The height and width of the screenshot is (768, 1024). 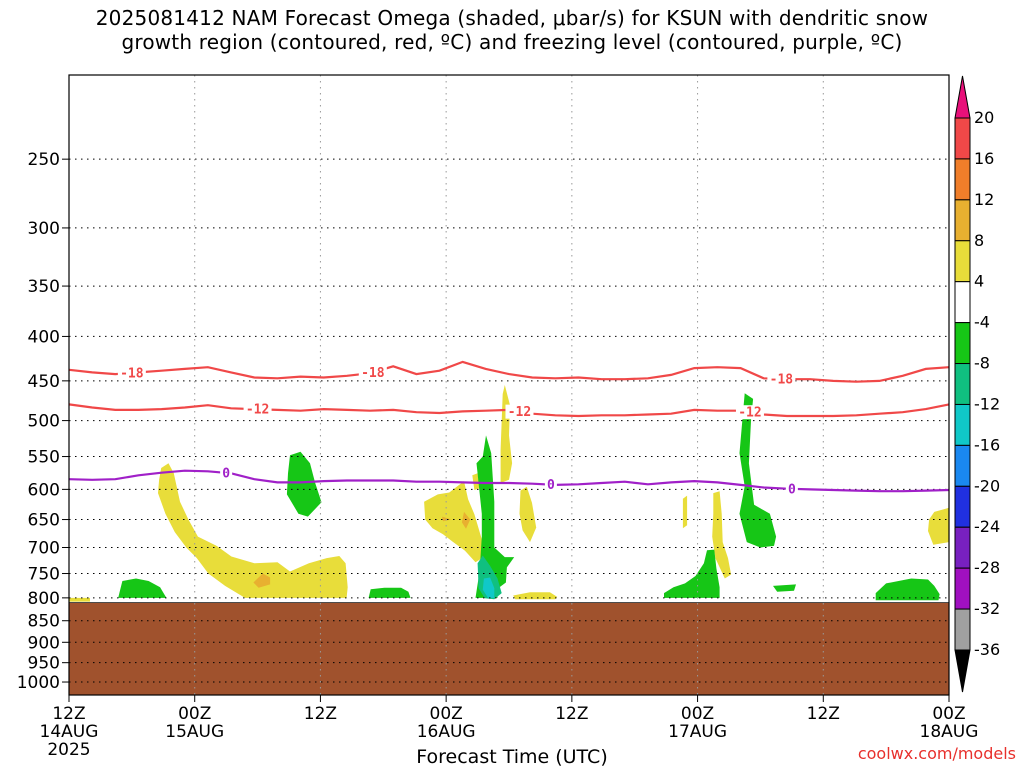 What do you see at coordinates (982, 363) in the screenshot?
I see `colorbar-label: -8` at bounding box center [982, 363].